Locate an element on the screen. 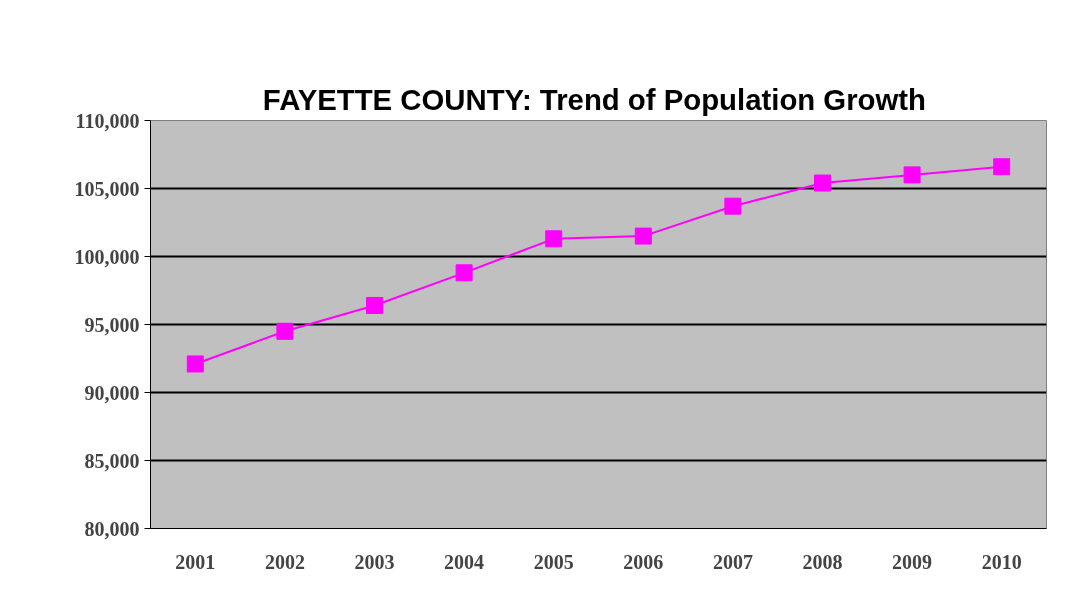 This screenshot has width=1083, height=611. x-tick-label: 2006 is located at coordinates (643, 561).